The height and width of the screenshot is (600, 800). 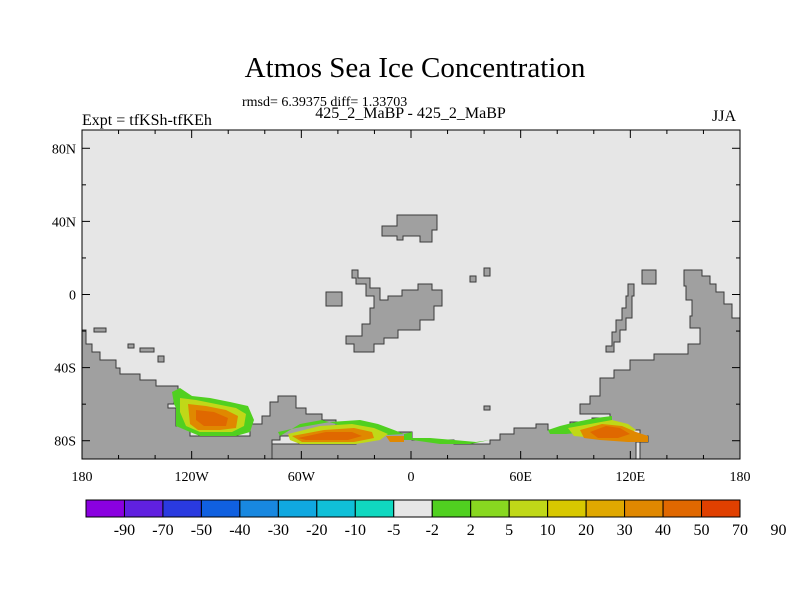 I want to click on rmsd-diff-stats: rmsd= 6.39375 diff= 1.33703, so click(x=325, y=102).